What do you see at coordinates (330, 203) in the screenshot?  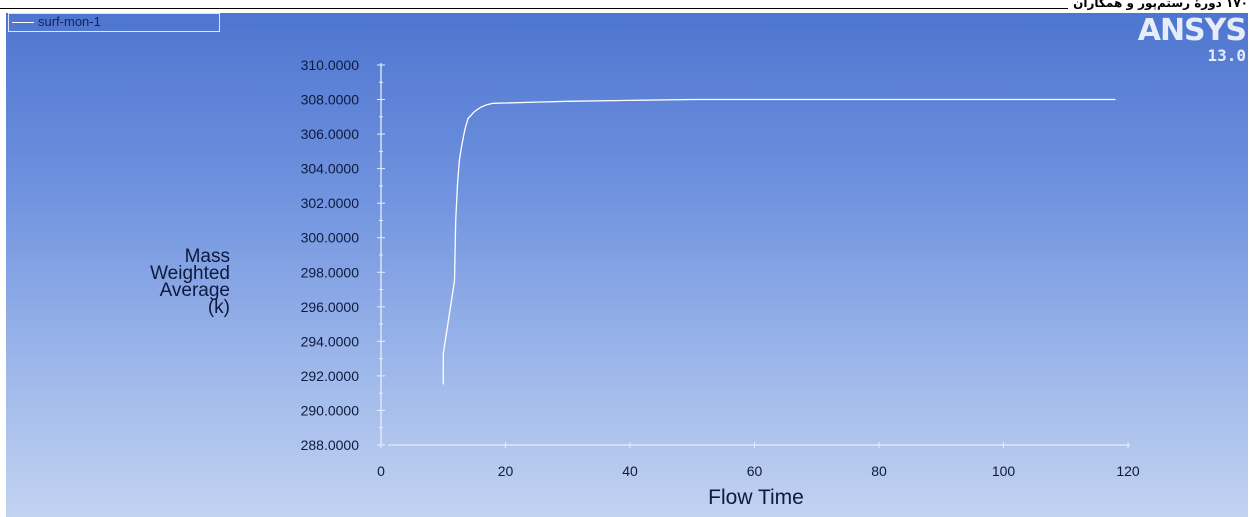 I see `y-tick-label: 302.0000` at bounding box center [330, 203].